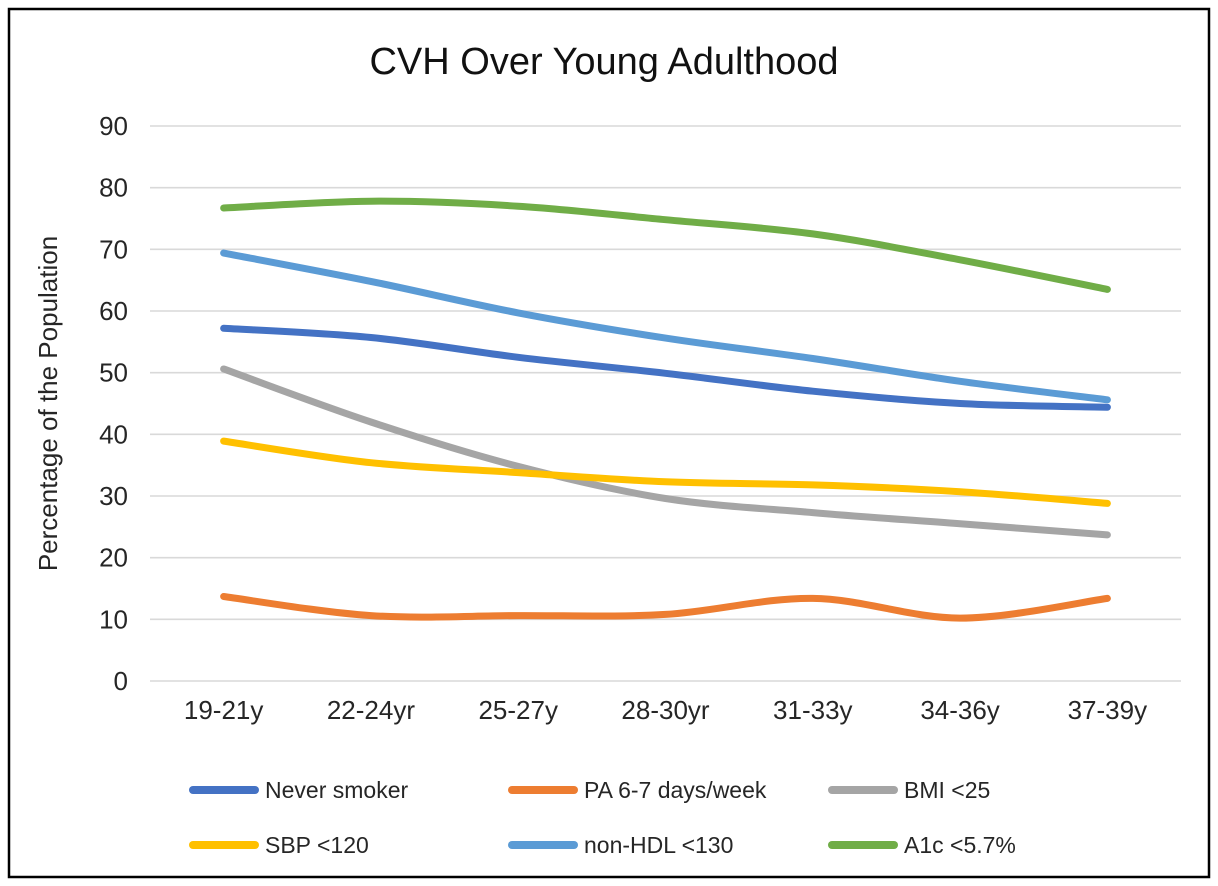 The width and height of the screenshot is (1218, 886). Describe the element at coordinates (121, 681) in the screenshot. I see `y-tick-label: 0` at that location.